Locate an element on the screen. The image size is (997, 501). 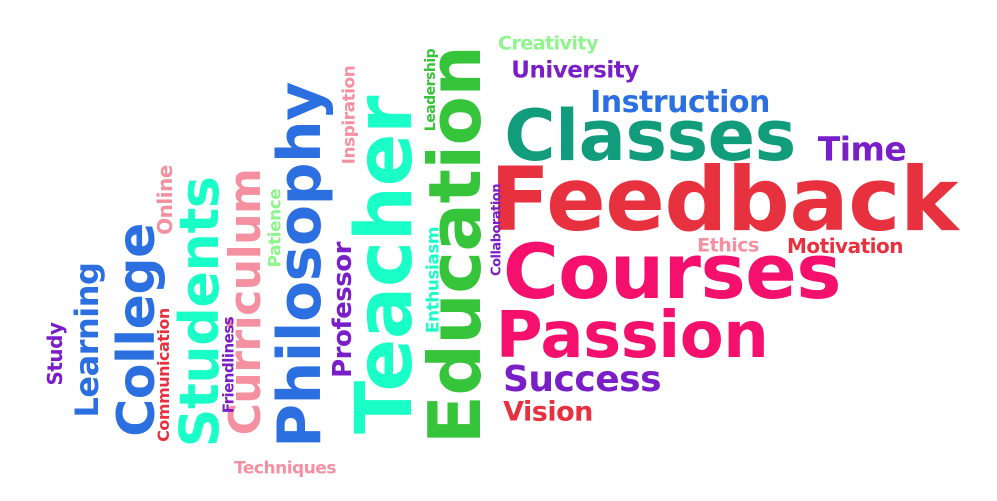
word-study: Study is located at coordinates (55, 354).